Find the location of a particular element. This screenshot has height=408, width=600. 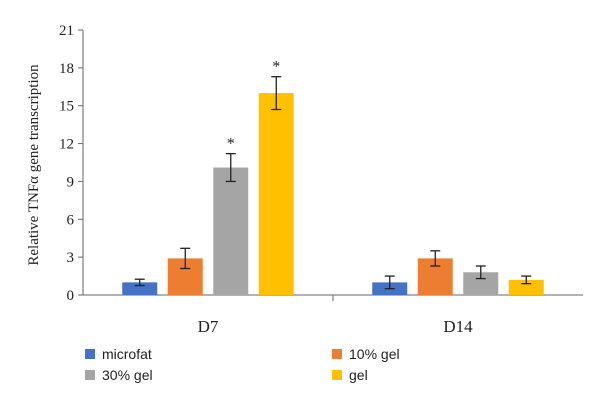

y-axis-label: Relative TNFα gene transcription is located at coordinates (34, 165).